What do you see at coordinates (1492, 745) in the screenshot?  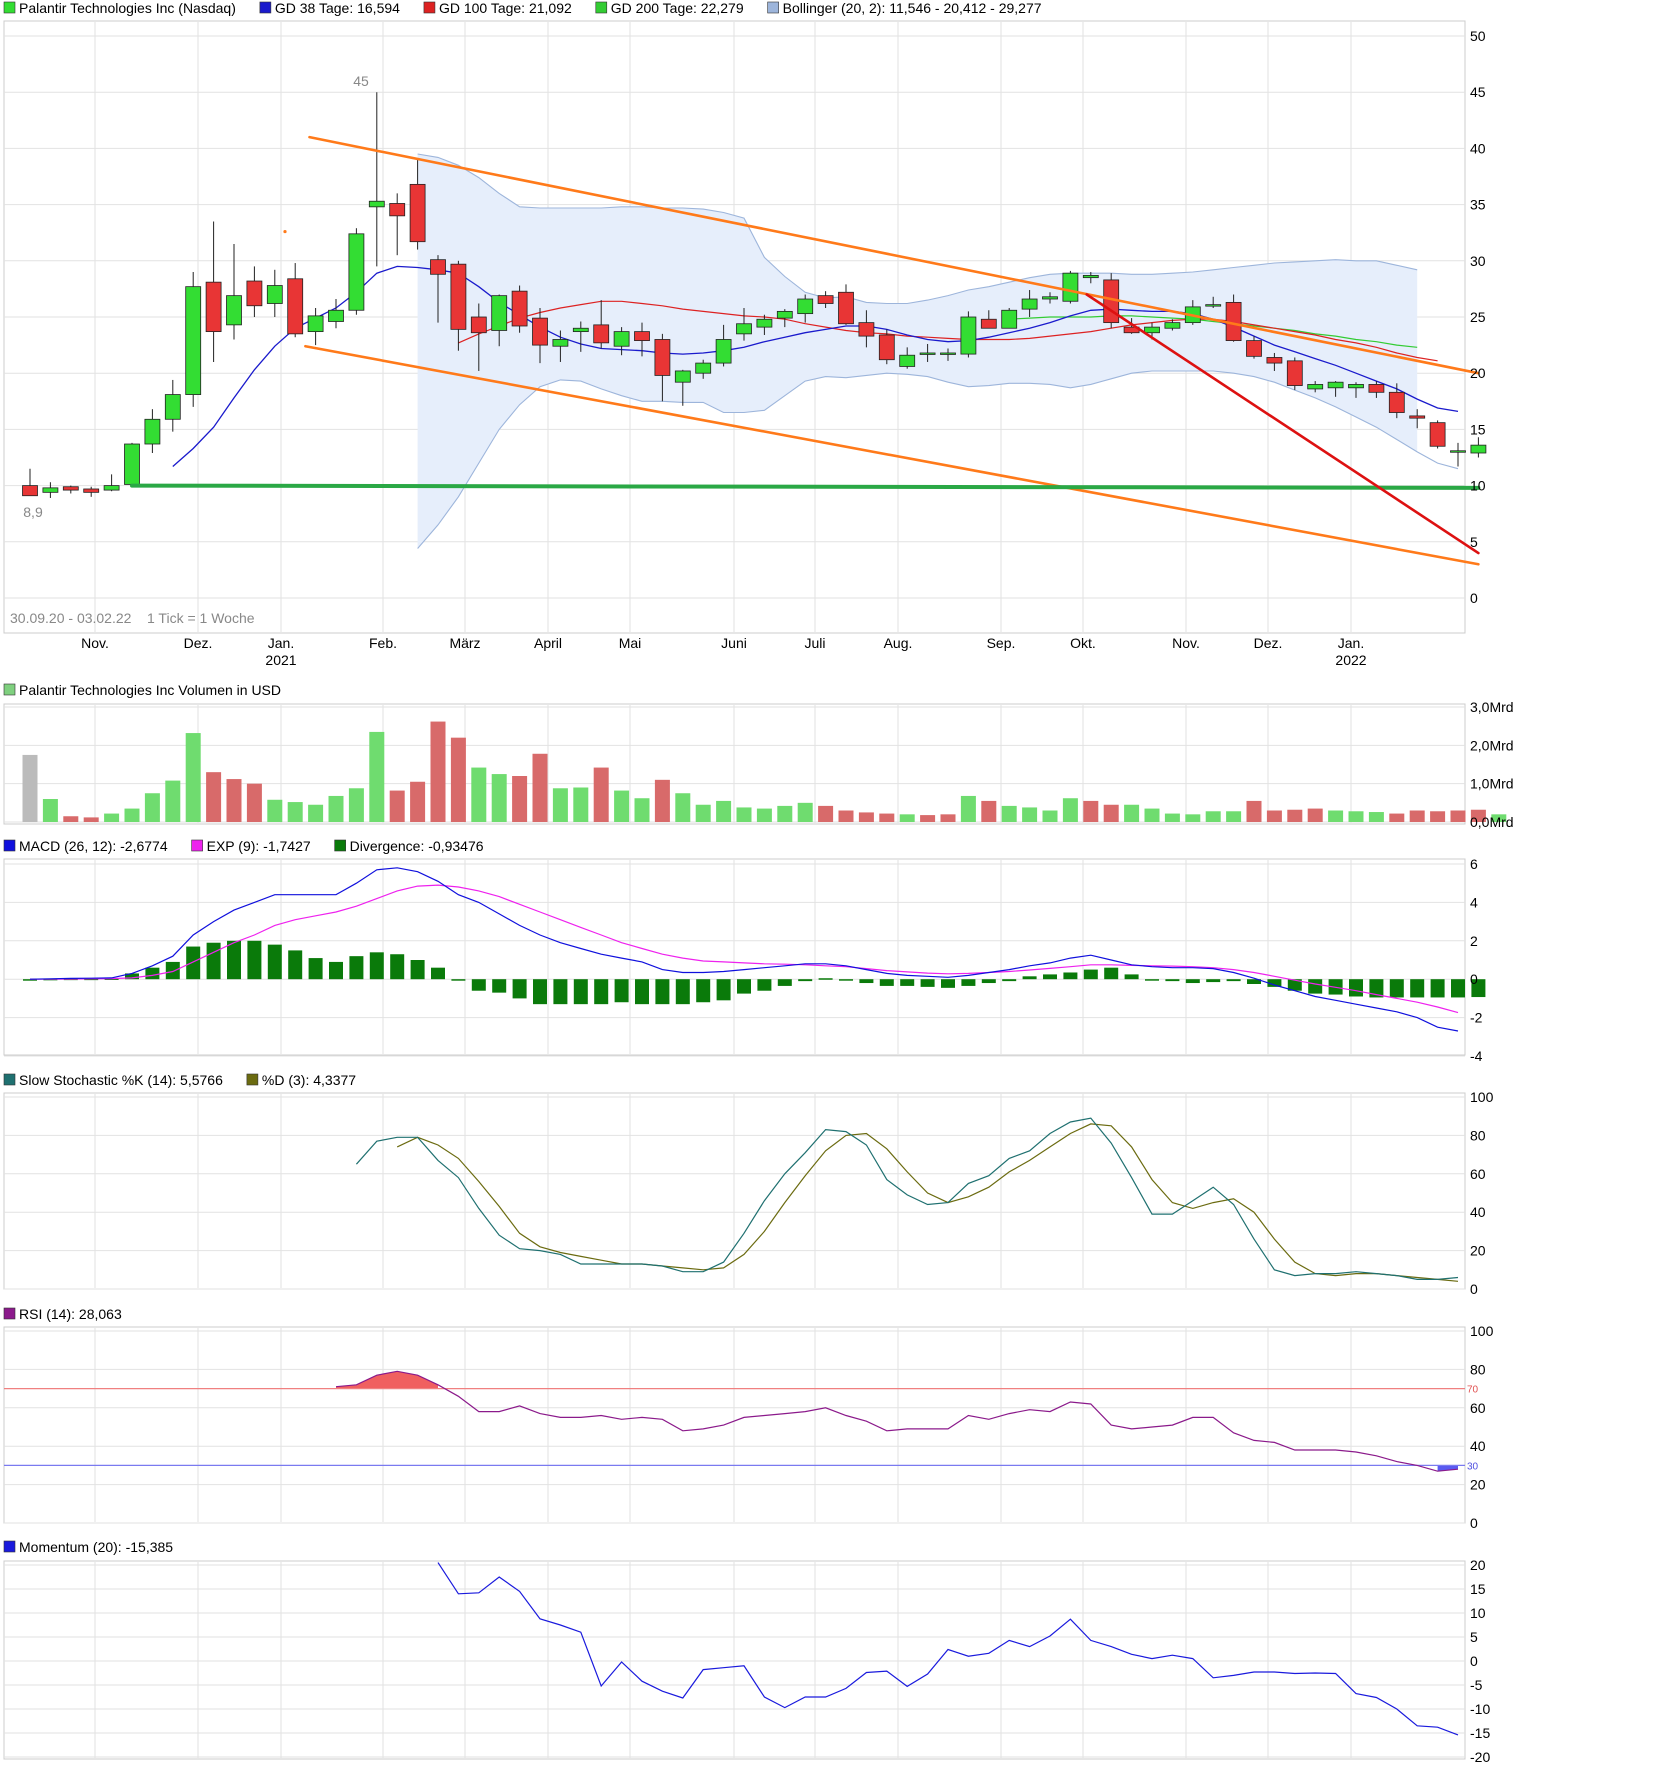 I see `y-tick-label: 2,0Mrd` at bounding box center [1492, 745].